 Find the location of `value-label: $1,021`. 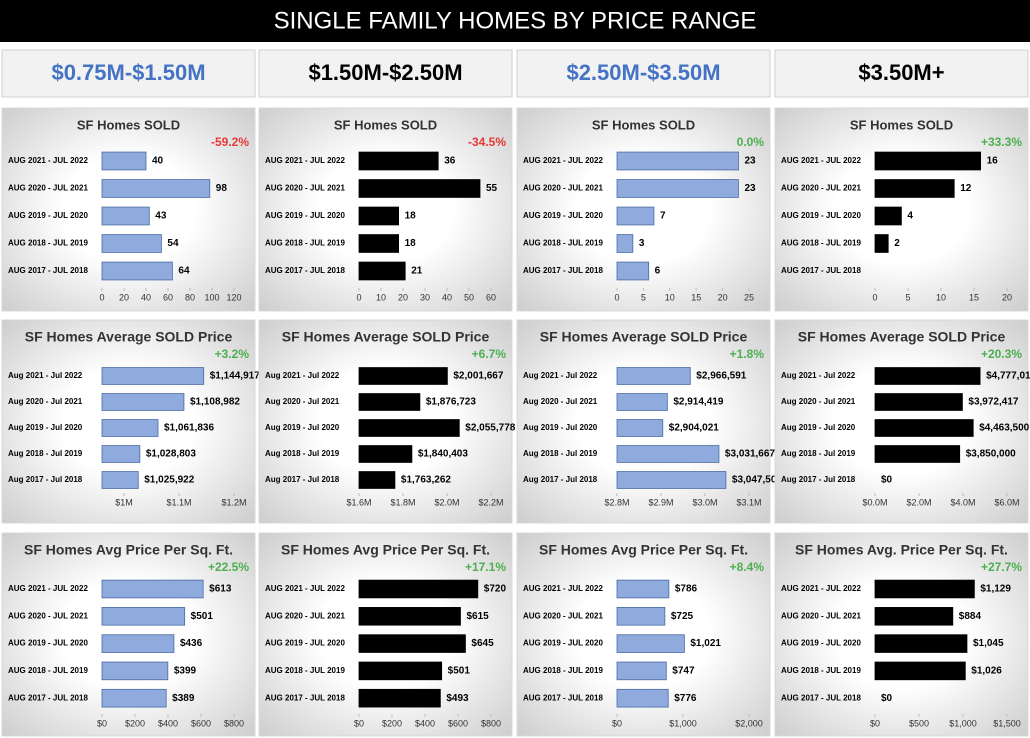

value-label: $1,021 is located at coordinates (705, 643).